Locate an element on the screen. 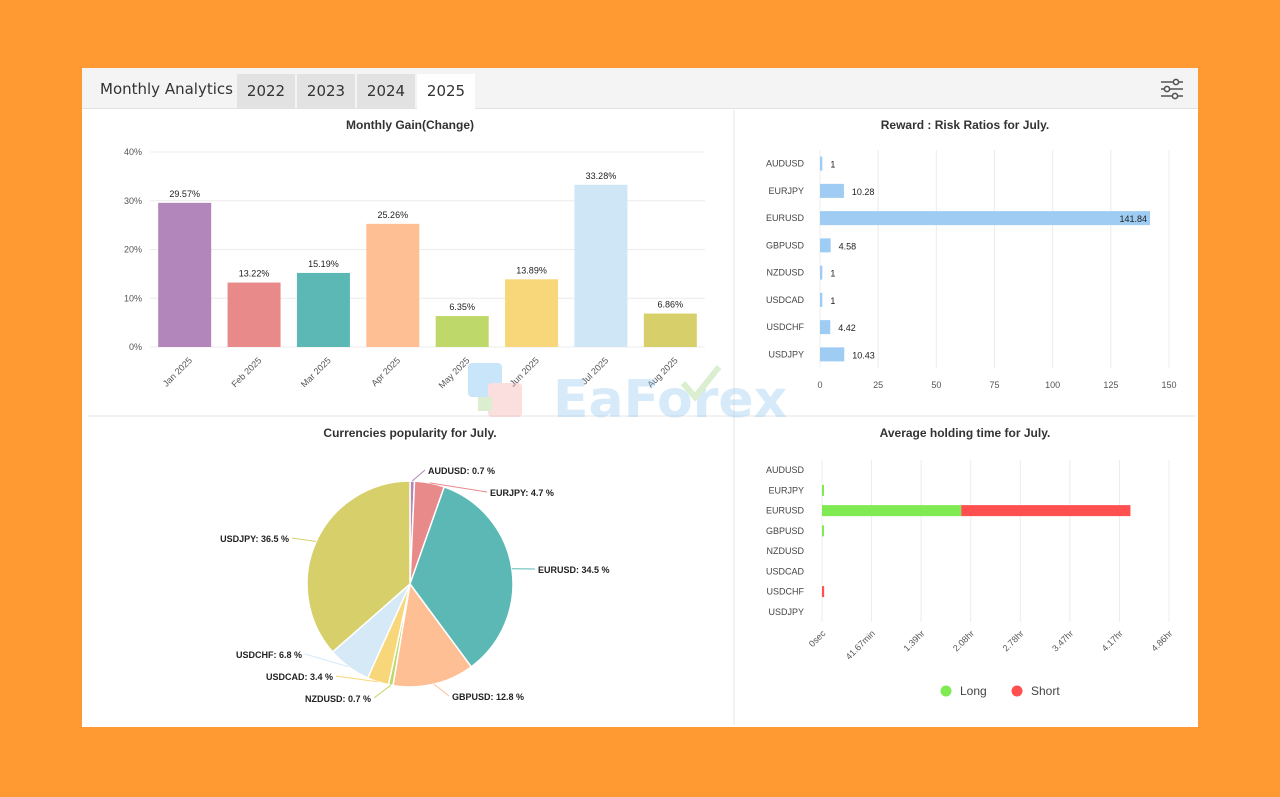  chart1-data-label: 13.22% is located at coordinates (254, 274).